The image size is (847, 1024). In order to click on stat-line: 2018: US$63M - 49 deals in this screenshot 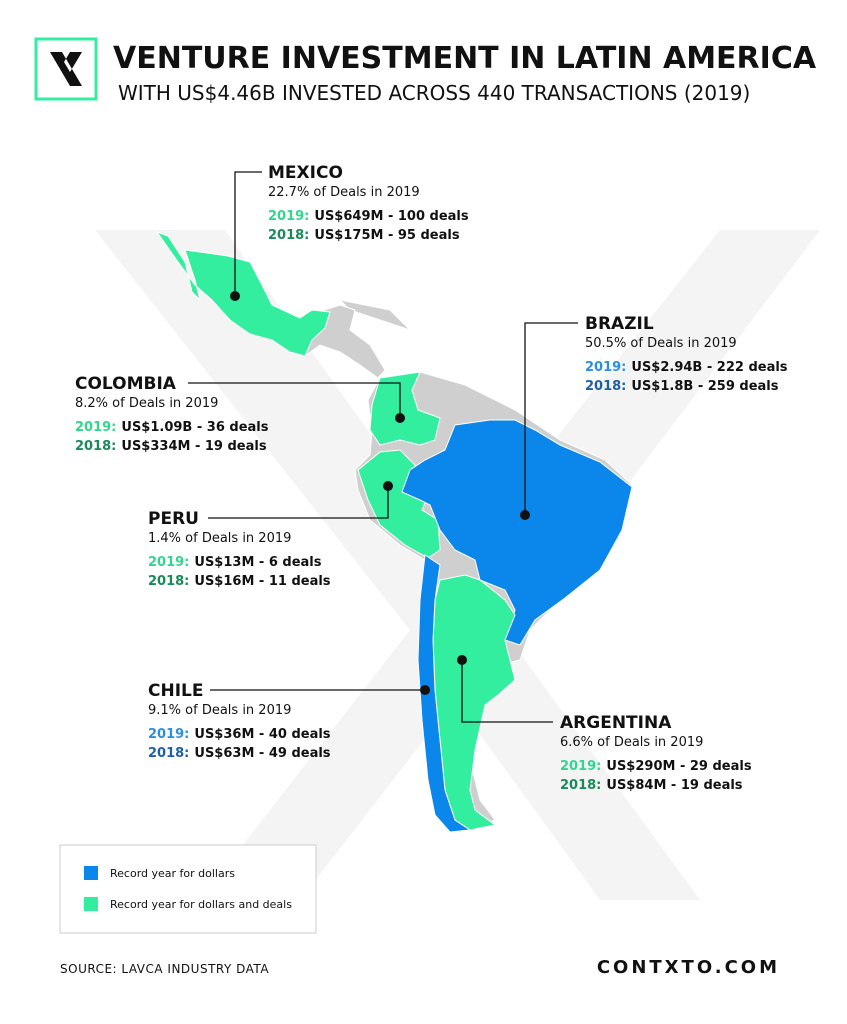, I will do `click(239, 753)`.